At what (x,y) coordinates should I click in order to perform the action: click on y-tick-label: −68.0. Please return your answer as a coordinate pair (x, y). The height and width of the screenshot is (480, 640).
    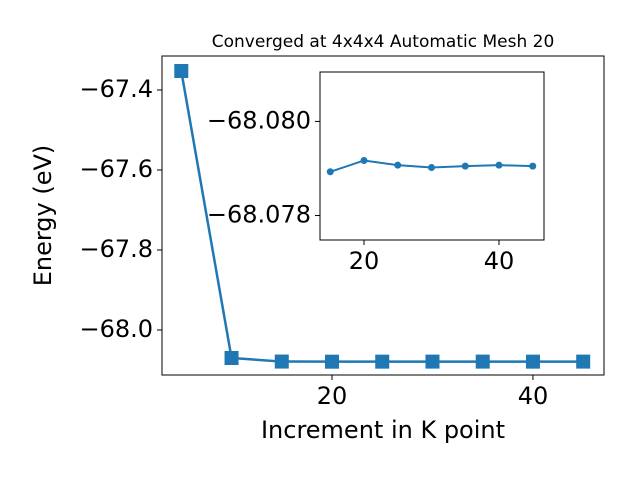
    Looking at the image, I should click on (116, 329).